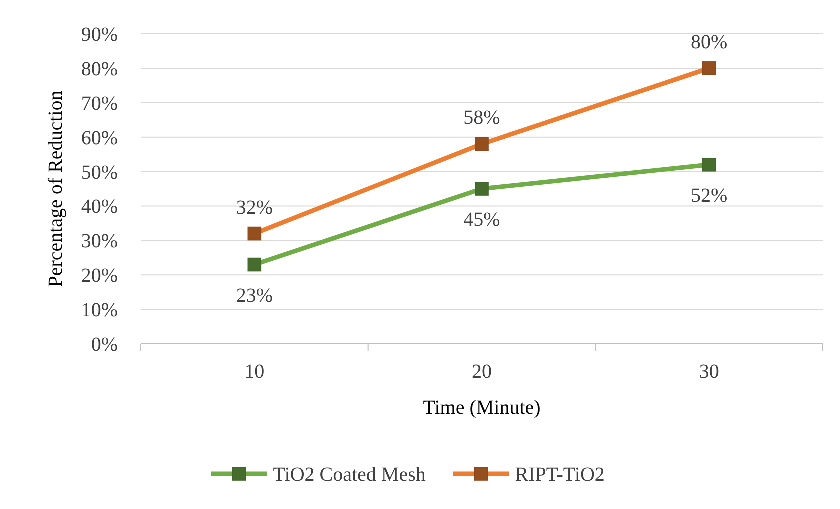  I want to click on y-tick-label: 10%, so click(99, 311).